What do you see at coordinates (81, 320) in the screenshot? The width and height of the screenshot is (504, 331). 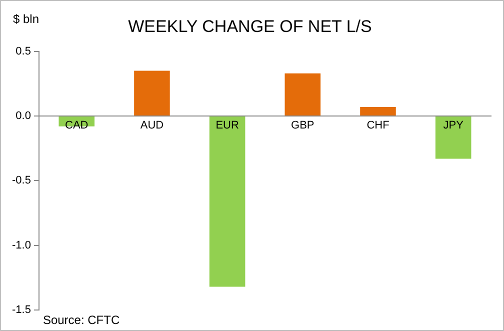 I see `source-note: Source: CFTC` at bounding box center [81, 320].